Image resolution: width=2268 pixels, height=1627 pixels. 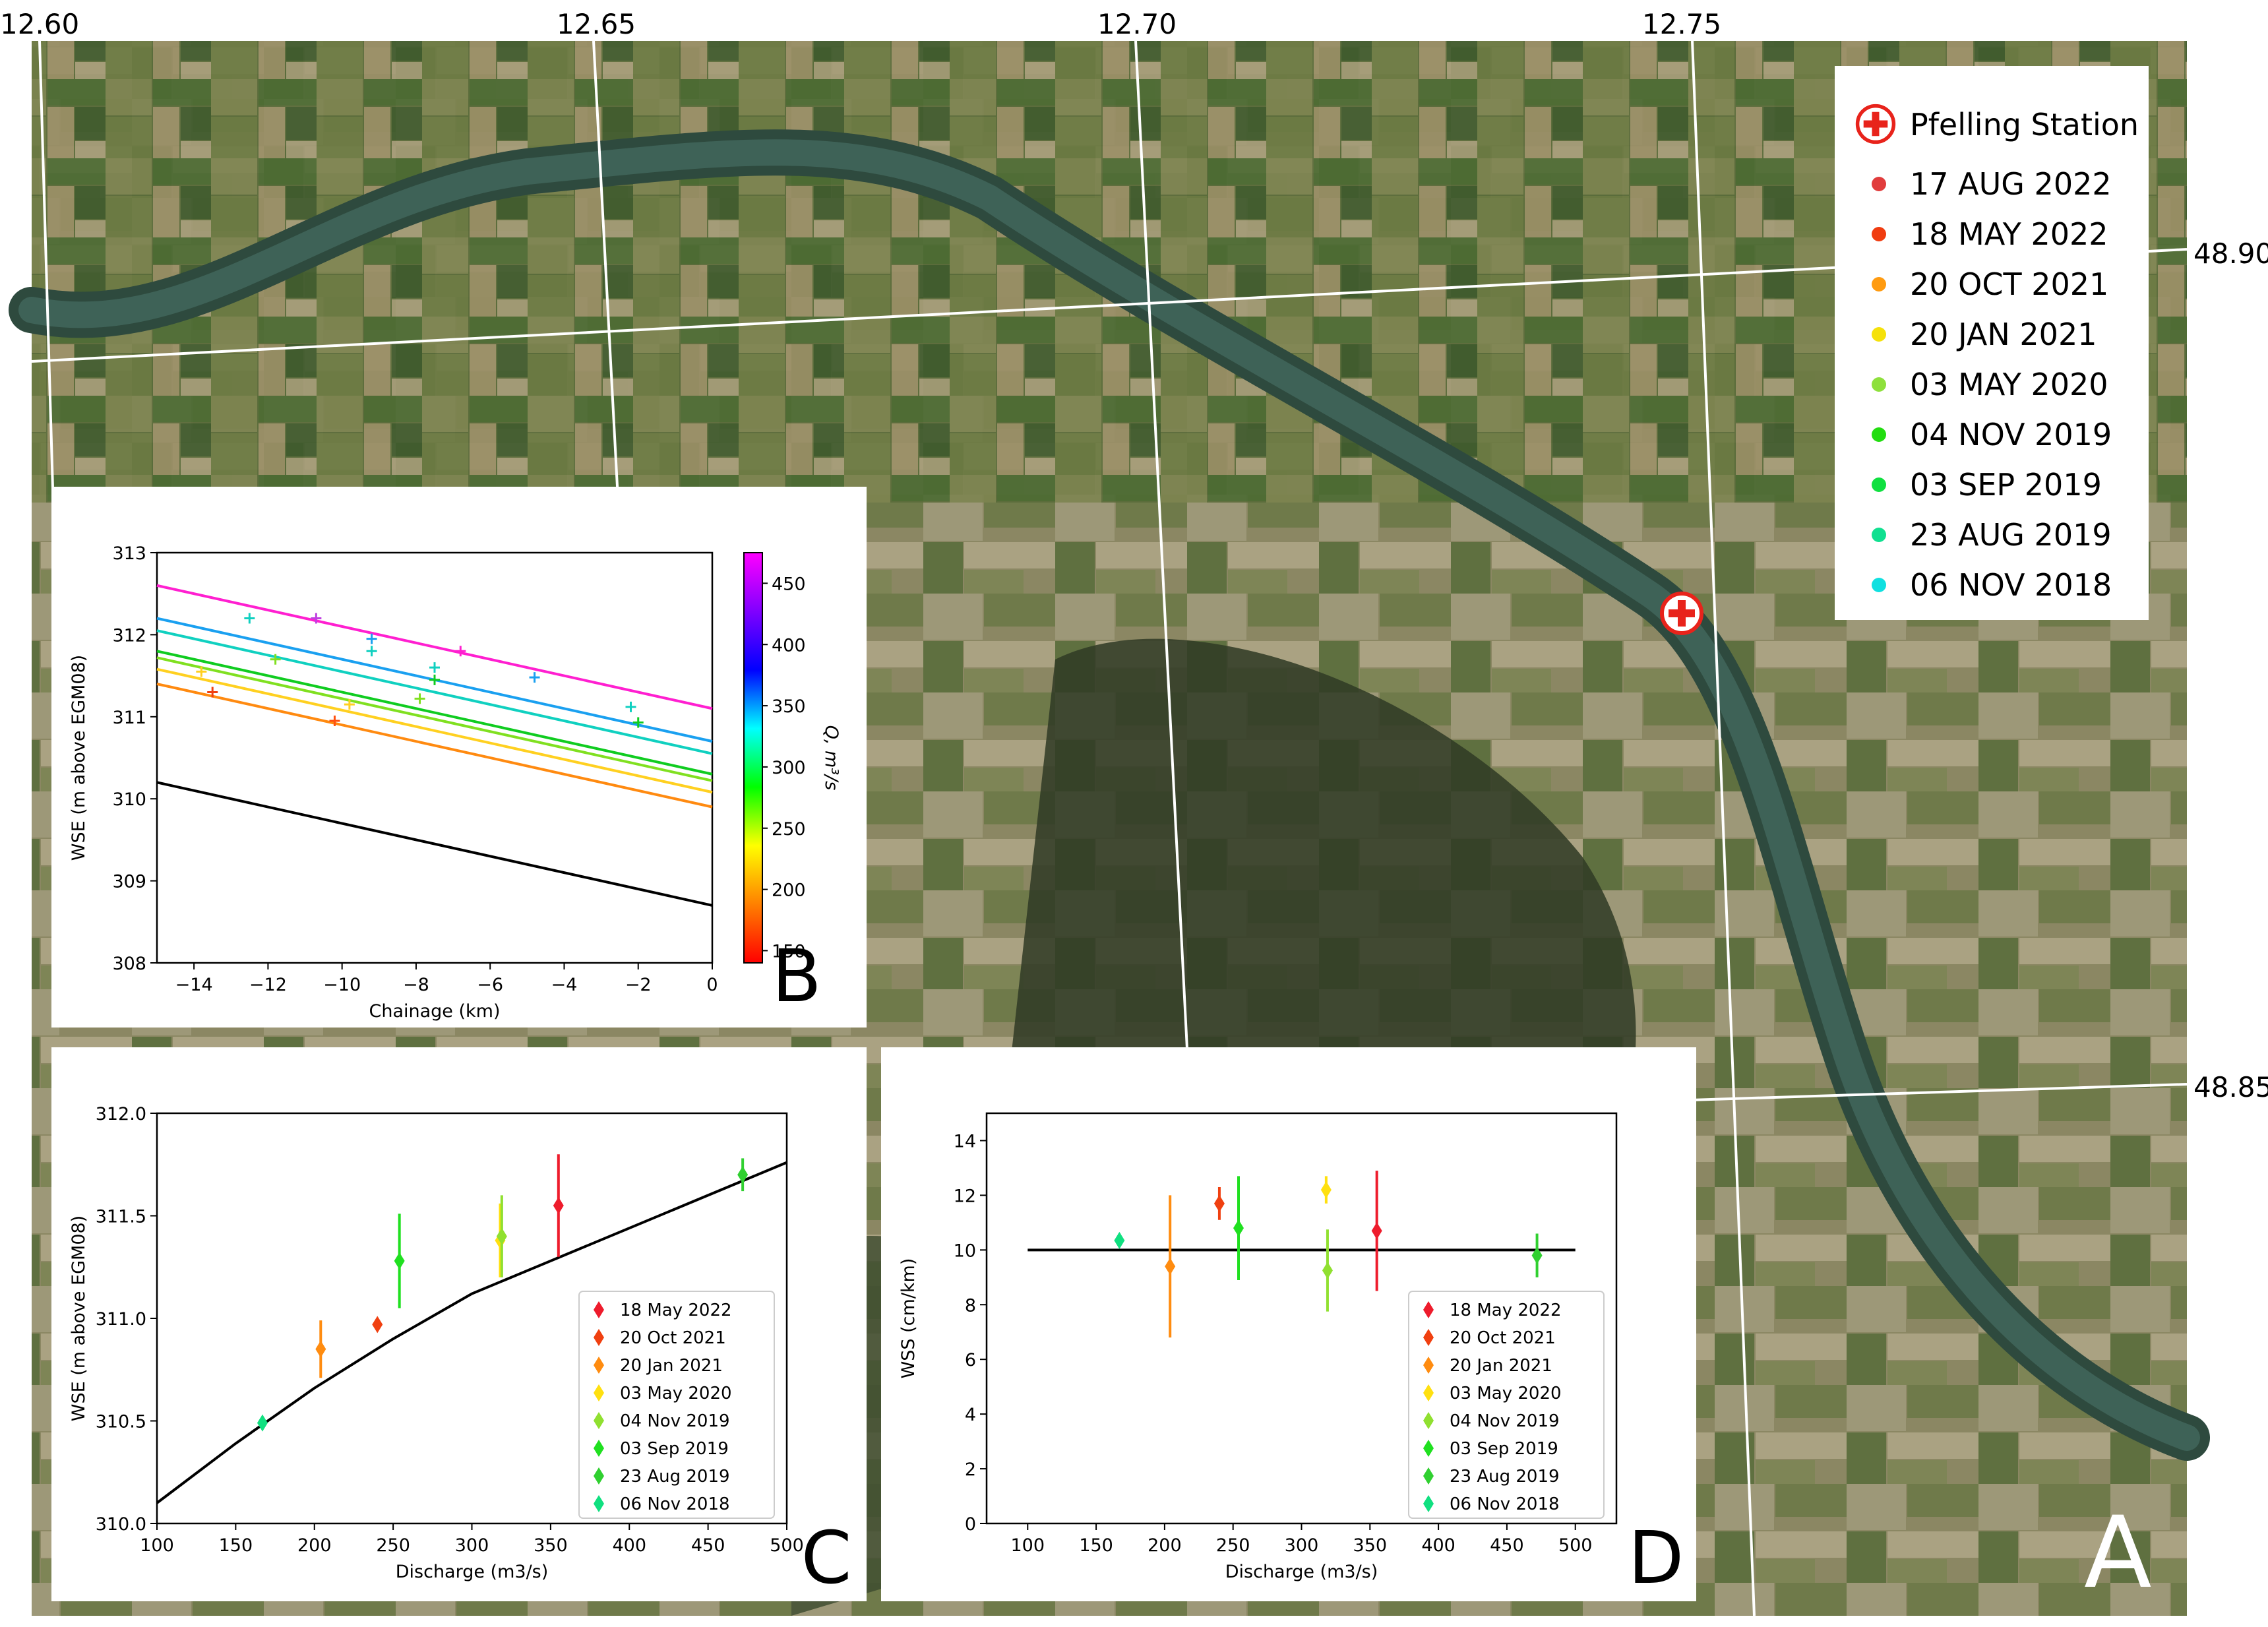 I want to click on panel-label: D, so click(x=1656, y=1558).